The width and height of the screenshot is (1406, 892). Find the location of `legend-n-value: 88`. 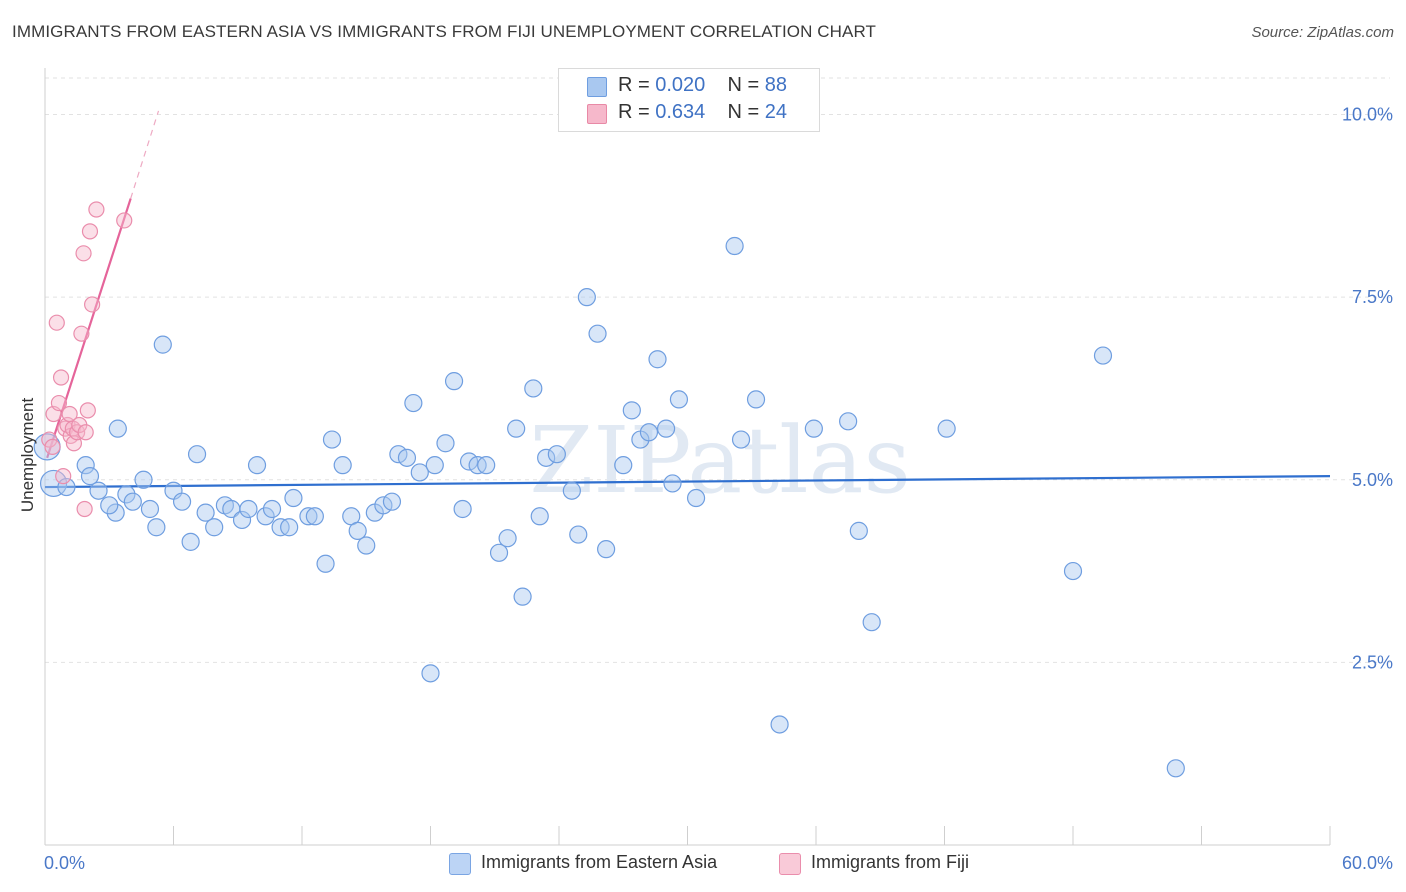

legend-n-value: 88 is located at coordinates (776, 85).